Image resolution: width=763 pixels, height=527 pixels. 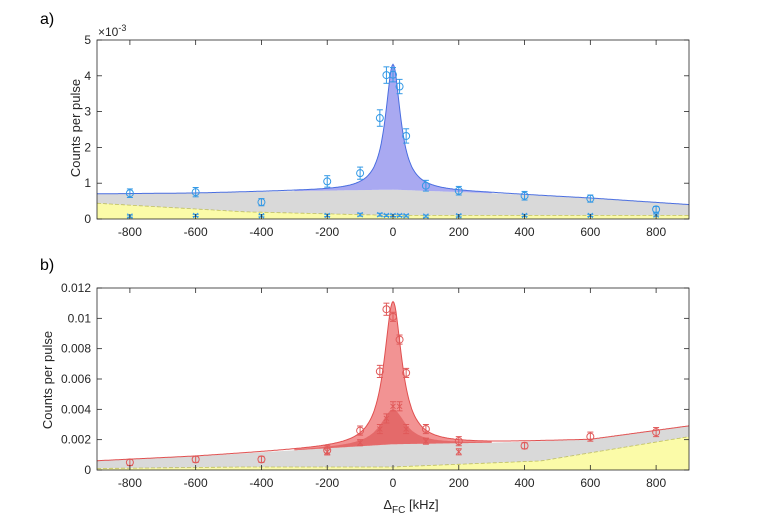 What do you see at coordinates (656, 483) in the screenshot?
I see `x-tick-label: 800` at bounding box center [656, 483].